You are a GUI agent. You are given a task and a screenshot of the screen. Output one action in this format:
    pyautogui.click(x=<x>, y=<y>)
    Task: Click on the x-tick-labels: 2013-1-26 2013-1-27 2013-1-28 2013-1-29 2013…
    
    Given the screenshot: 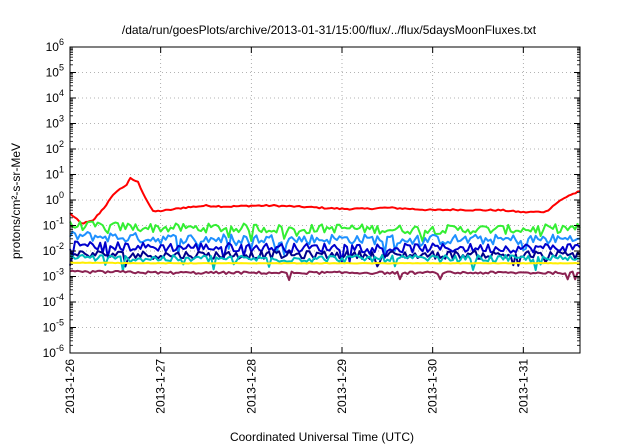 What is the action you would take?
    pyautogui.click(x=296, y=386)
    